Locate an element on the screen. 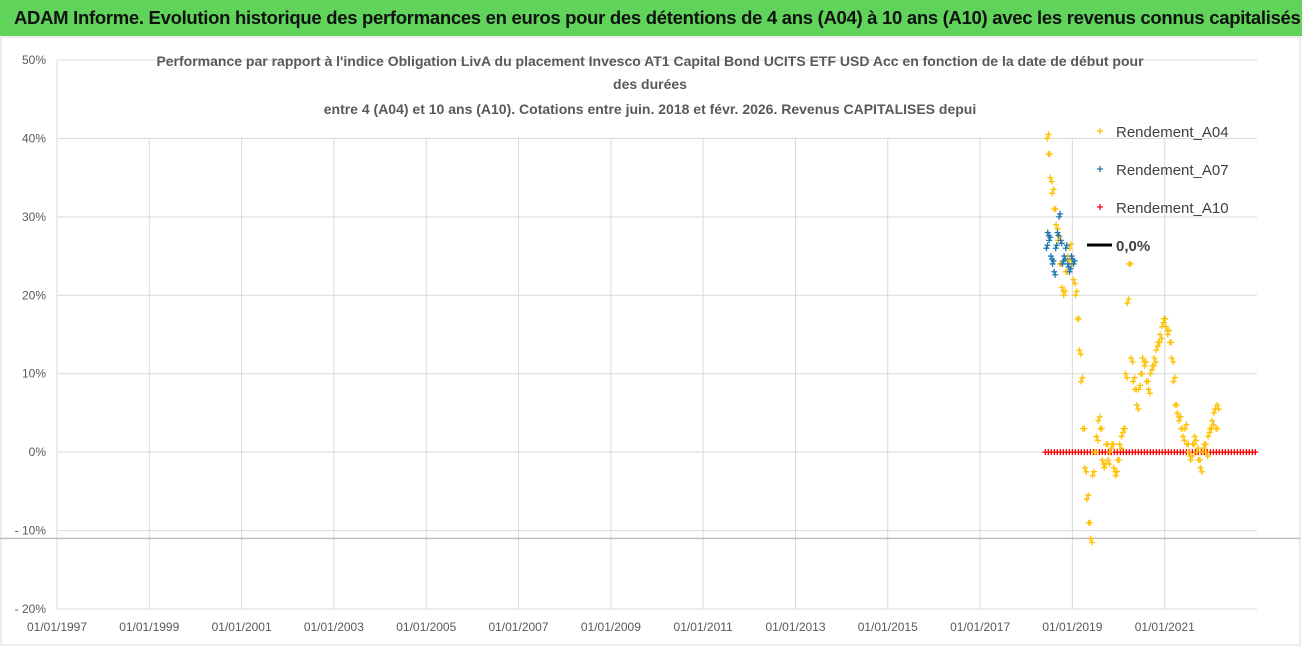  y-tick-label: 20% is located at coordinates (34, 295).